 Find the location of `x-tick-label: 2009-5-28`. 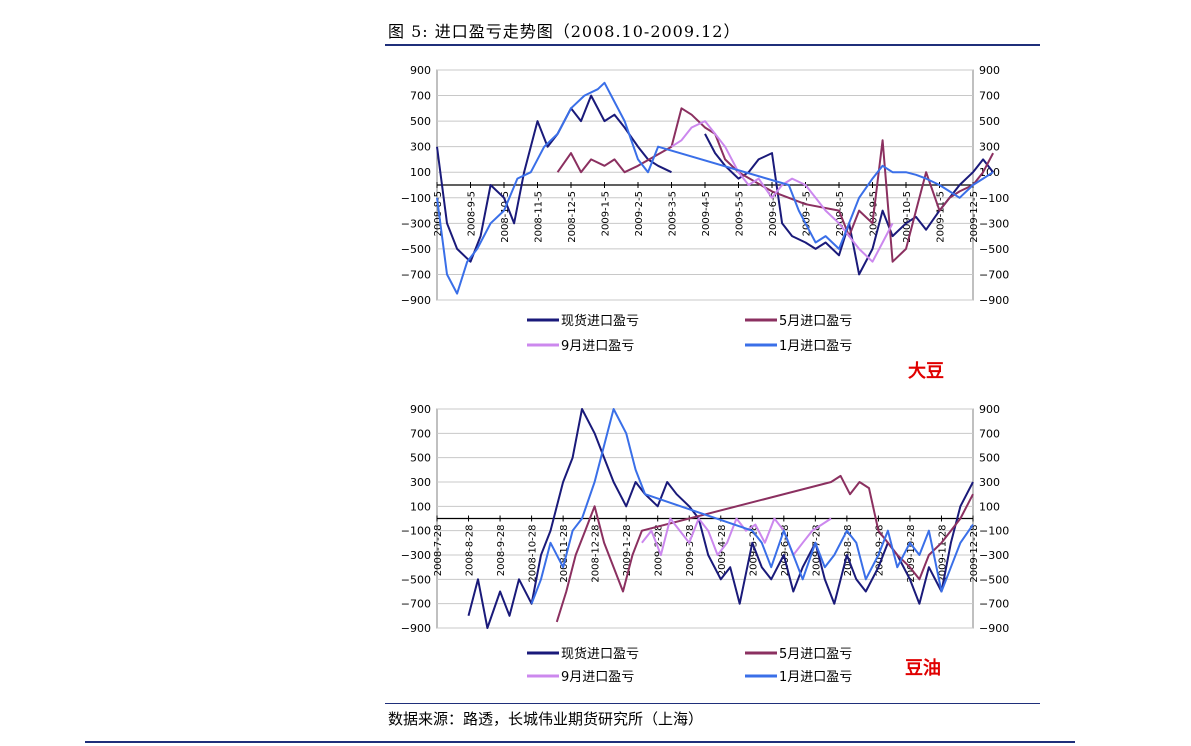

x-tick-label: 2009-5-28 is located at coordinates (753, 551).